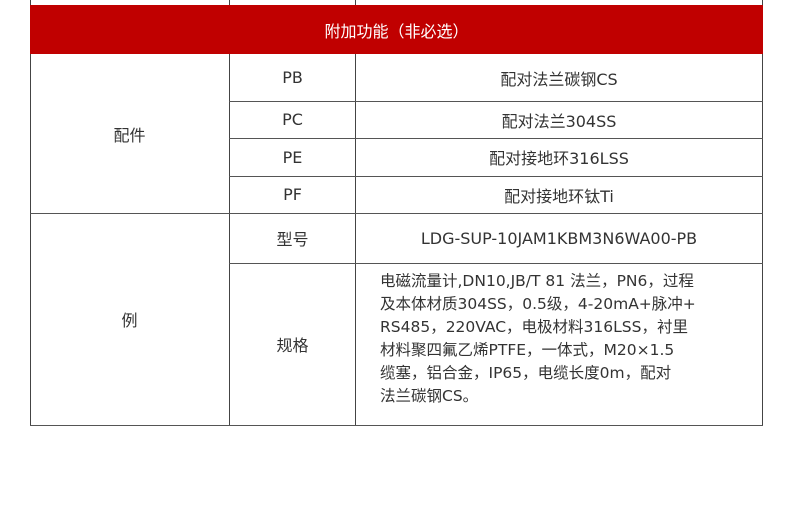 This screenshot has width=790, height=513. I want to click on accessory-desc: 配对接地环316LSS, so click(559, 158).